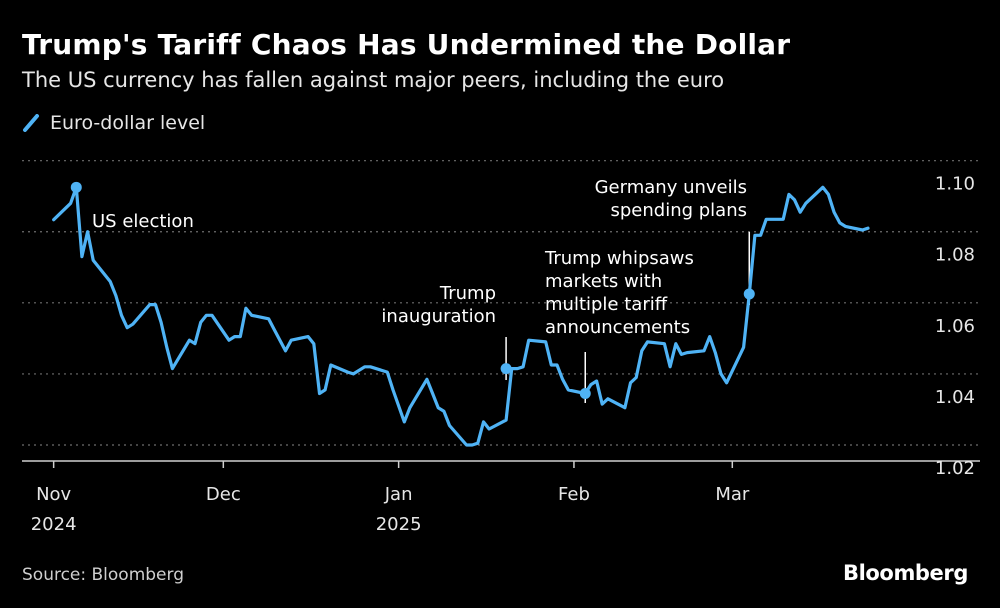  What do you see at coordinates (955, 397) in the screenshot?
I see `y-tick-label: 1.04` at bounding box center [955, 397].